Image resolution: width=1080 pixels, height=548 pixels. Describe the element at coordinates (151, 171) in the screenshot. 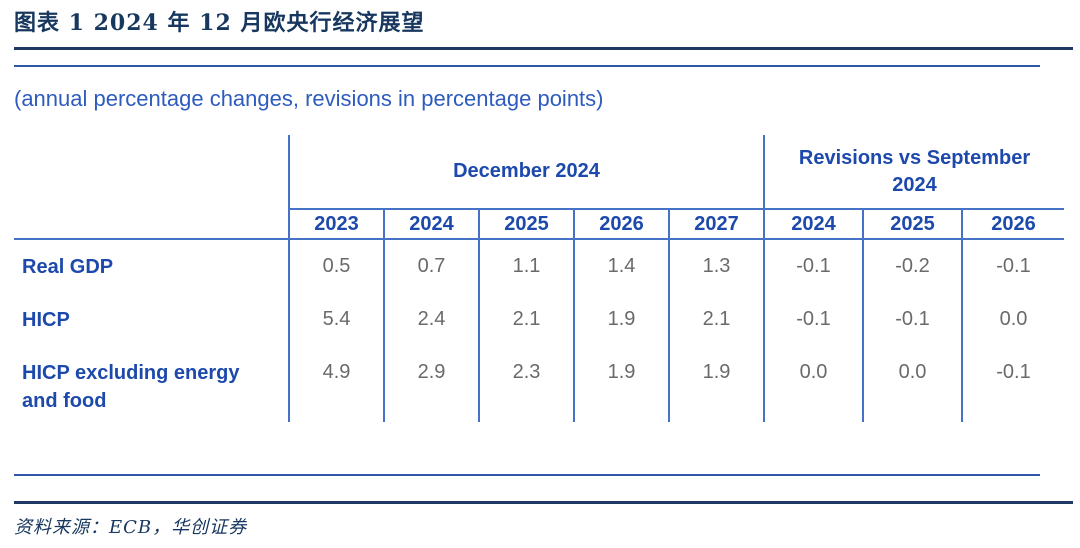

I see `corner-spacer` at that location.